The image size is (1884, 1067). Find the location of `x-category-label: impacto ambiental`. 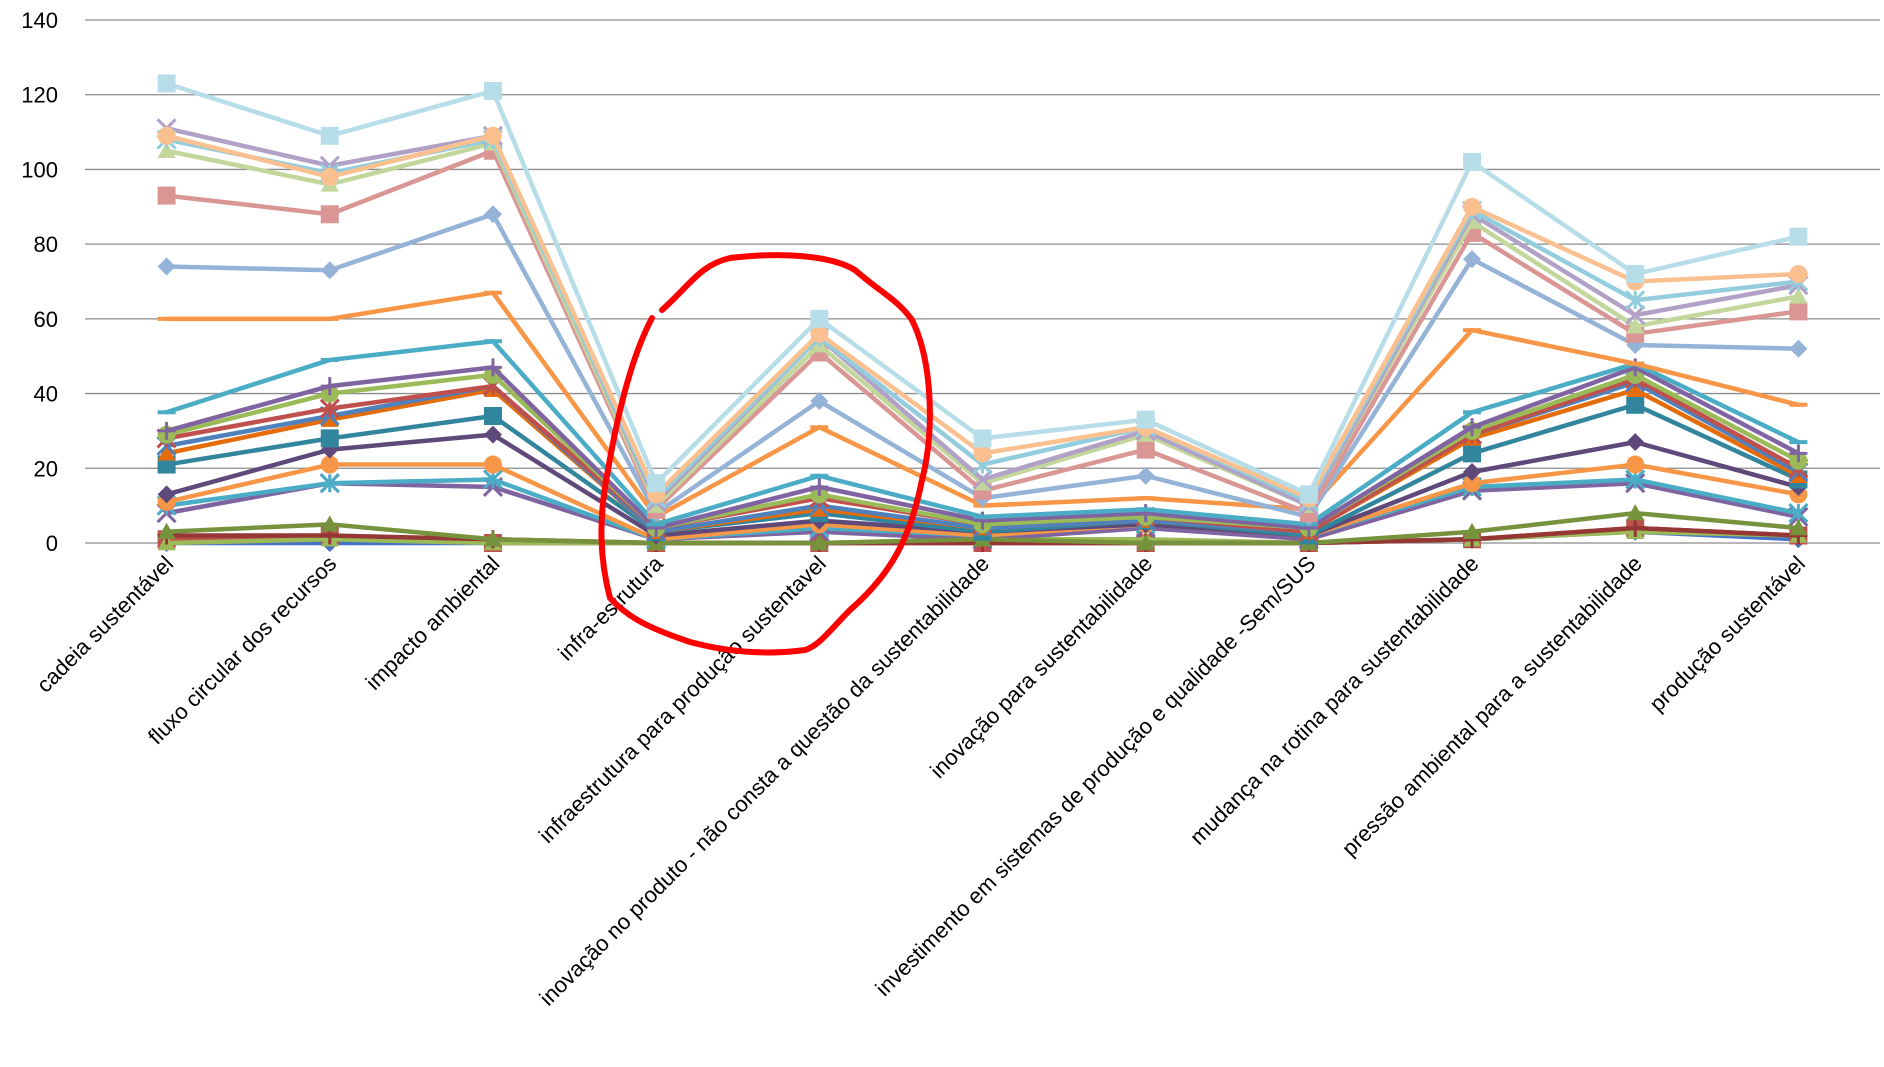

x-category-label: impacto ambiental is located at coordinates (433, 623).